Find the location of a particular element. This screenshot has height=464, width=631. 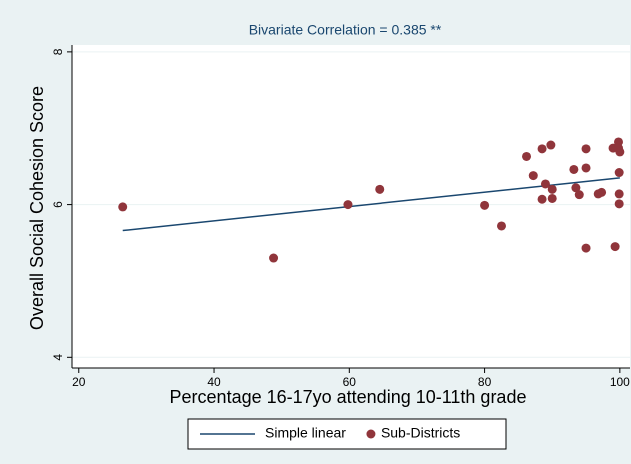

x-tick-label: 100 is located at coordinates (620, 382).